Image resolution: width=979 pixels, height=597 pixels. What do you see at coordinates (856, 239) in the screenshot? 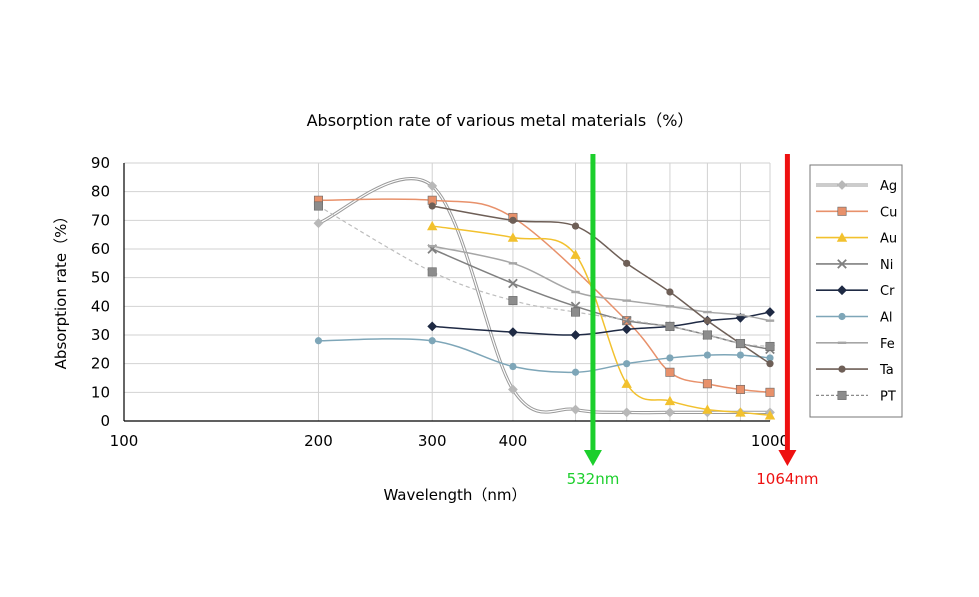
I see `legend-item-Au: Au` at bounding box center [856, 239].